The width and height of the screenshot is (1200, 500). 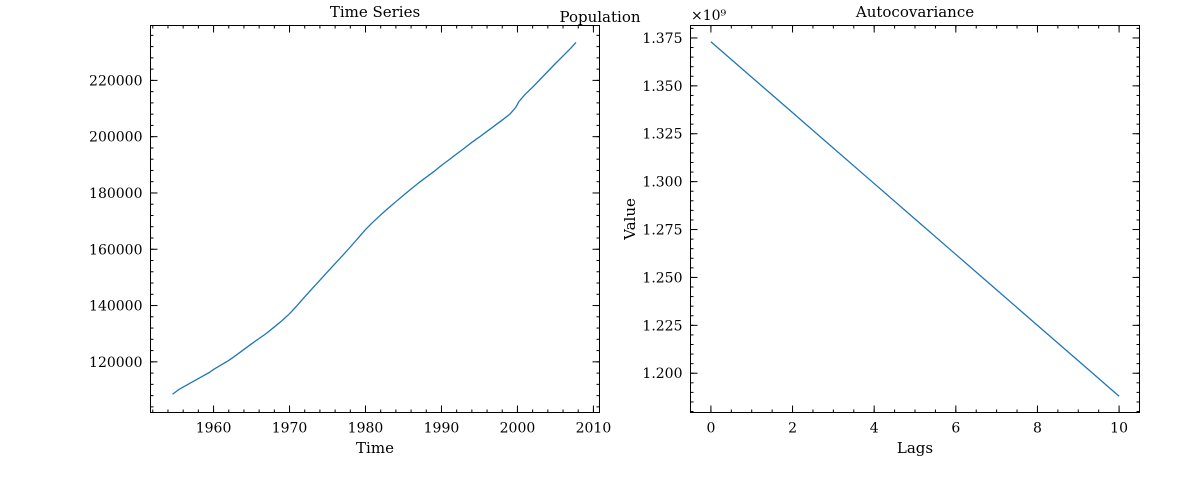 I want to click on time-series-title: Time Series, so click(x=375, y=12).